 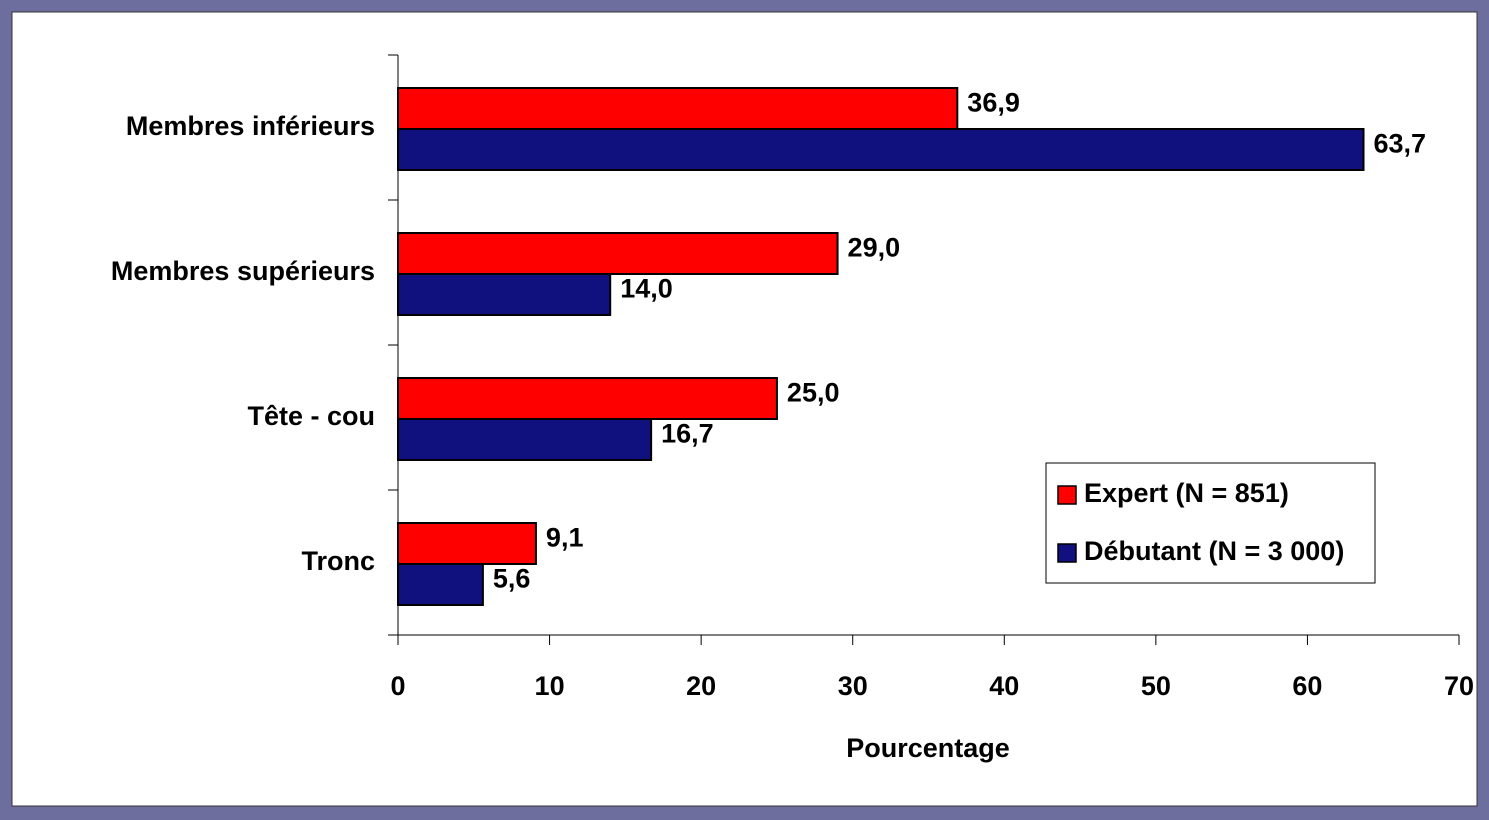 What do you see at coordinates (853, 686) in the screenshot?
I see `x-tick-label: 30` at bounding box center [853, 686].